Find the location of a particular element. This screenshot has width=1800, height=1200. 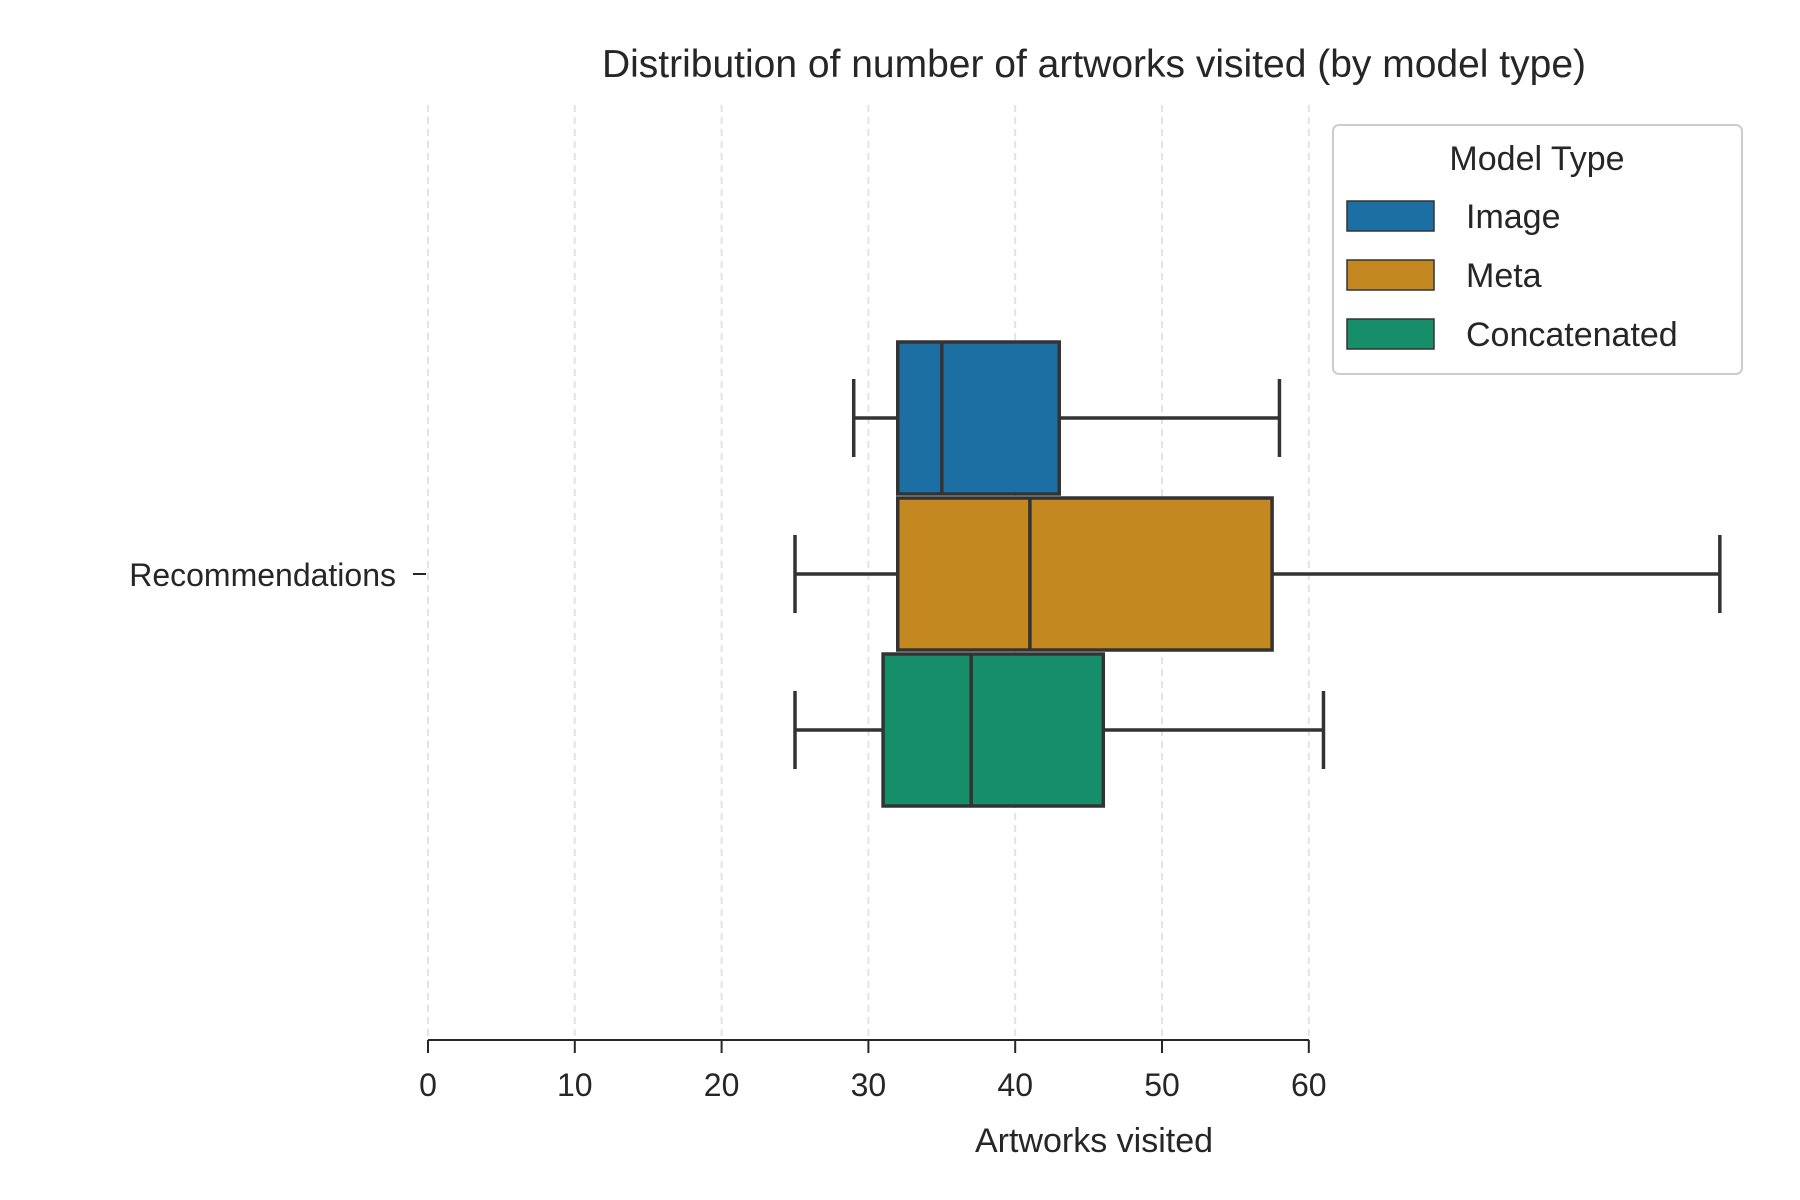

legend-frame is located at coordinates (1537, 249).